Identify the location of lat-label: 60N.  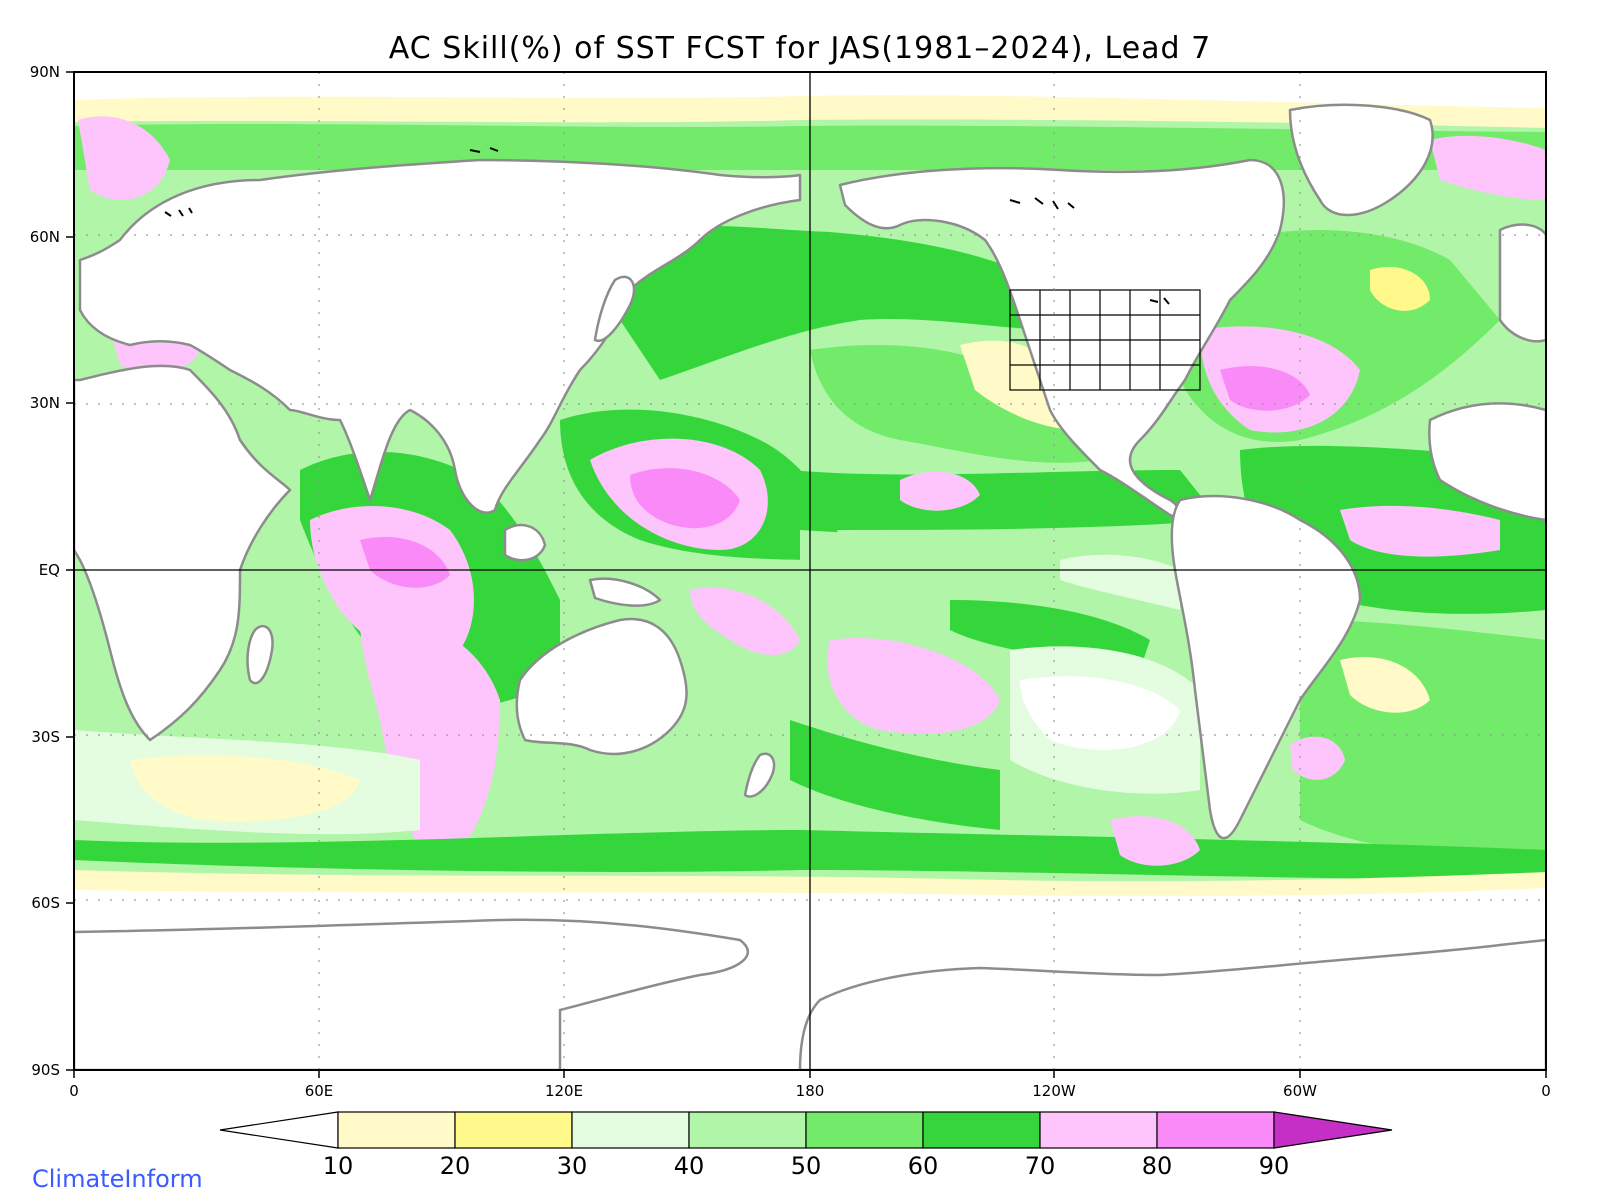
(45, 237).